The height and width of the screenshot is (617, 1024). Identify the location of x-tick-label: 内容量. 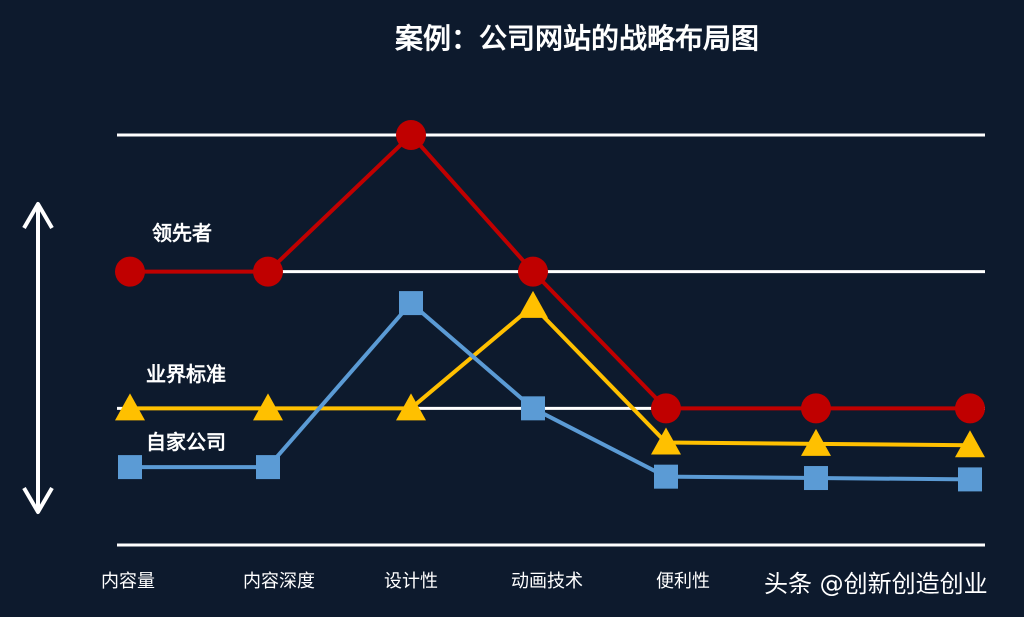
(128, 581).